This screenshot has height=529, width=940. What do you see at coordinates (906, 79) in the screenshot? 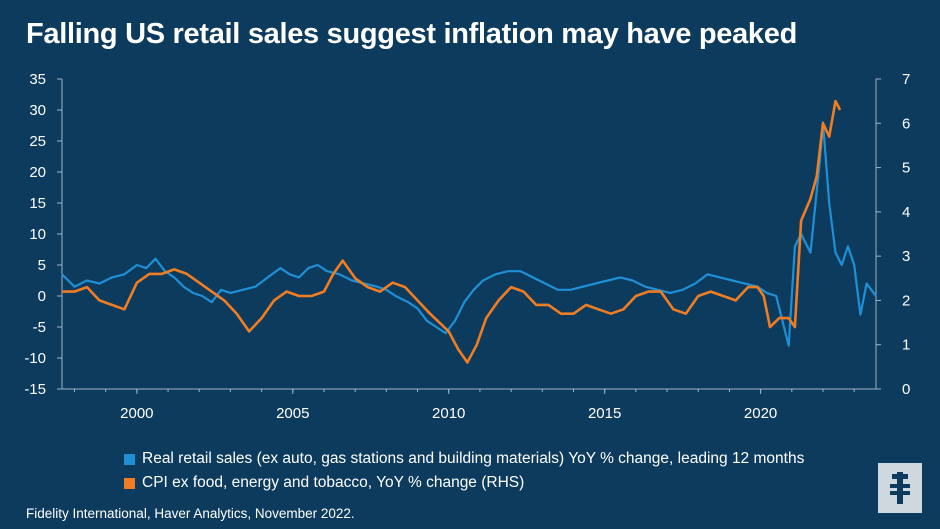
I see `y-right-tick-label: 7` at bounding box center [906, 79].